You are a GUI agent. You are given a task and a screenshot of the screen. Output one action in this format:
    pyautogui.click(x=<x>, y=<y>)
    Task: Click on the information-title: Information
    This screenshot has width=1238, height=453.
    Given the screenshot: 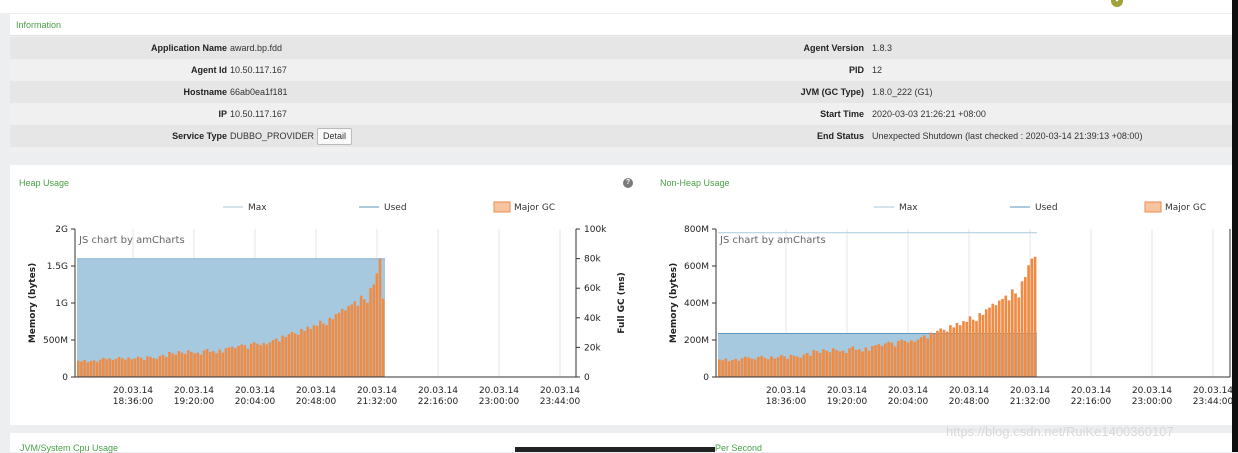 What is the action you would take?
    pyautogui.click(x=621, y=25)
    